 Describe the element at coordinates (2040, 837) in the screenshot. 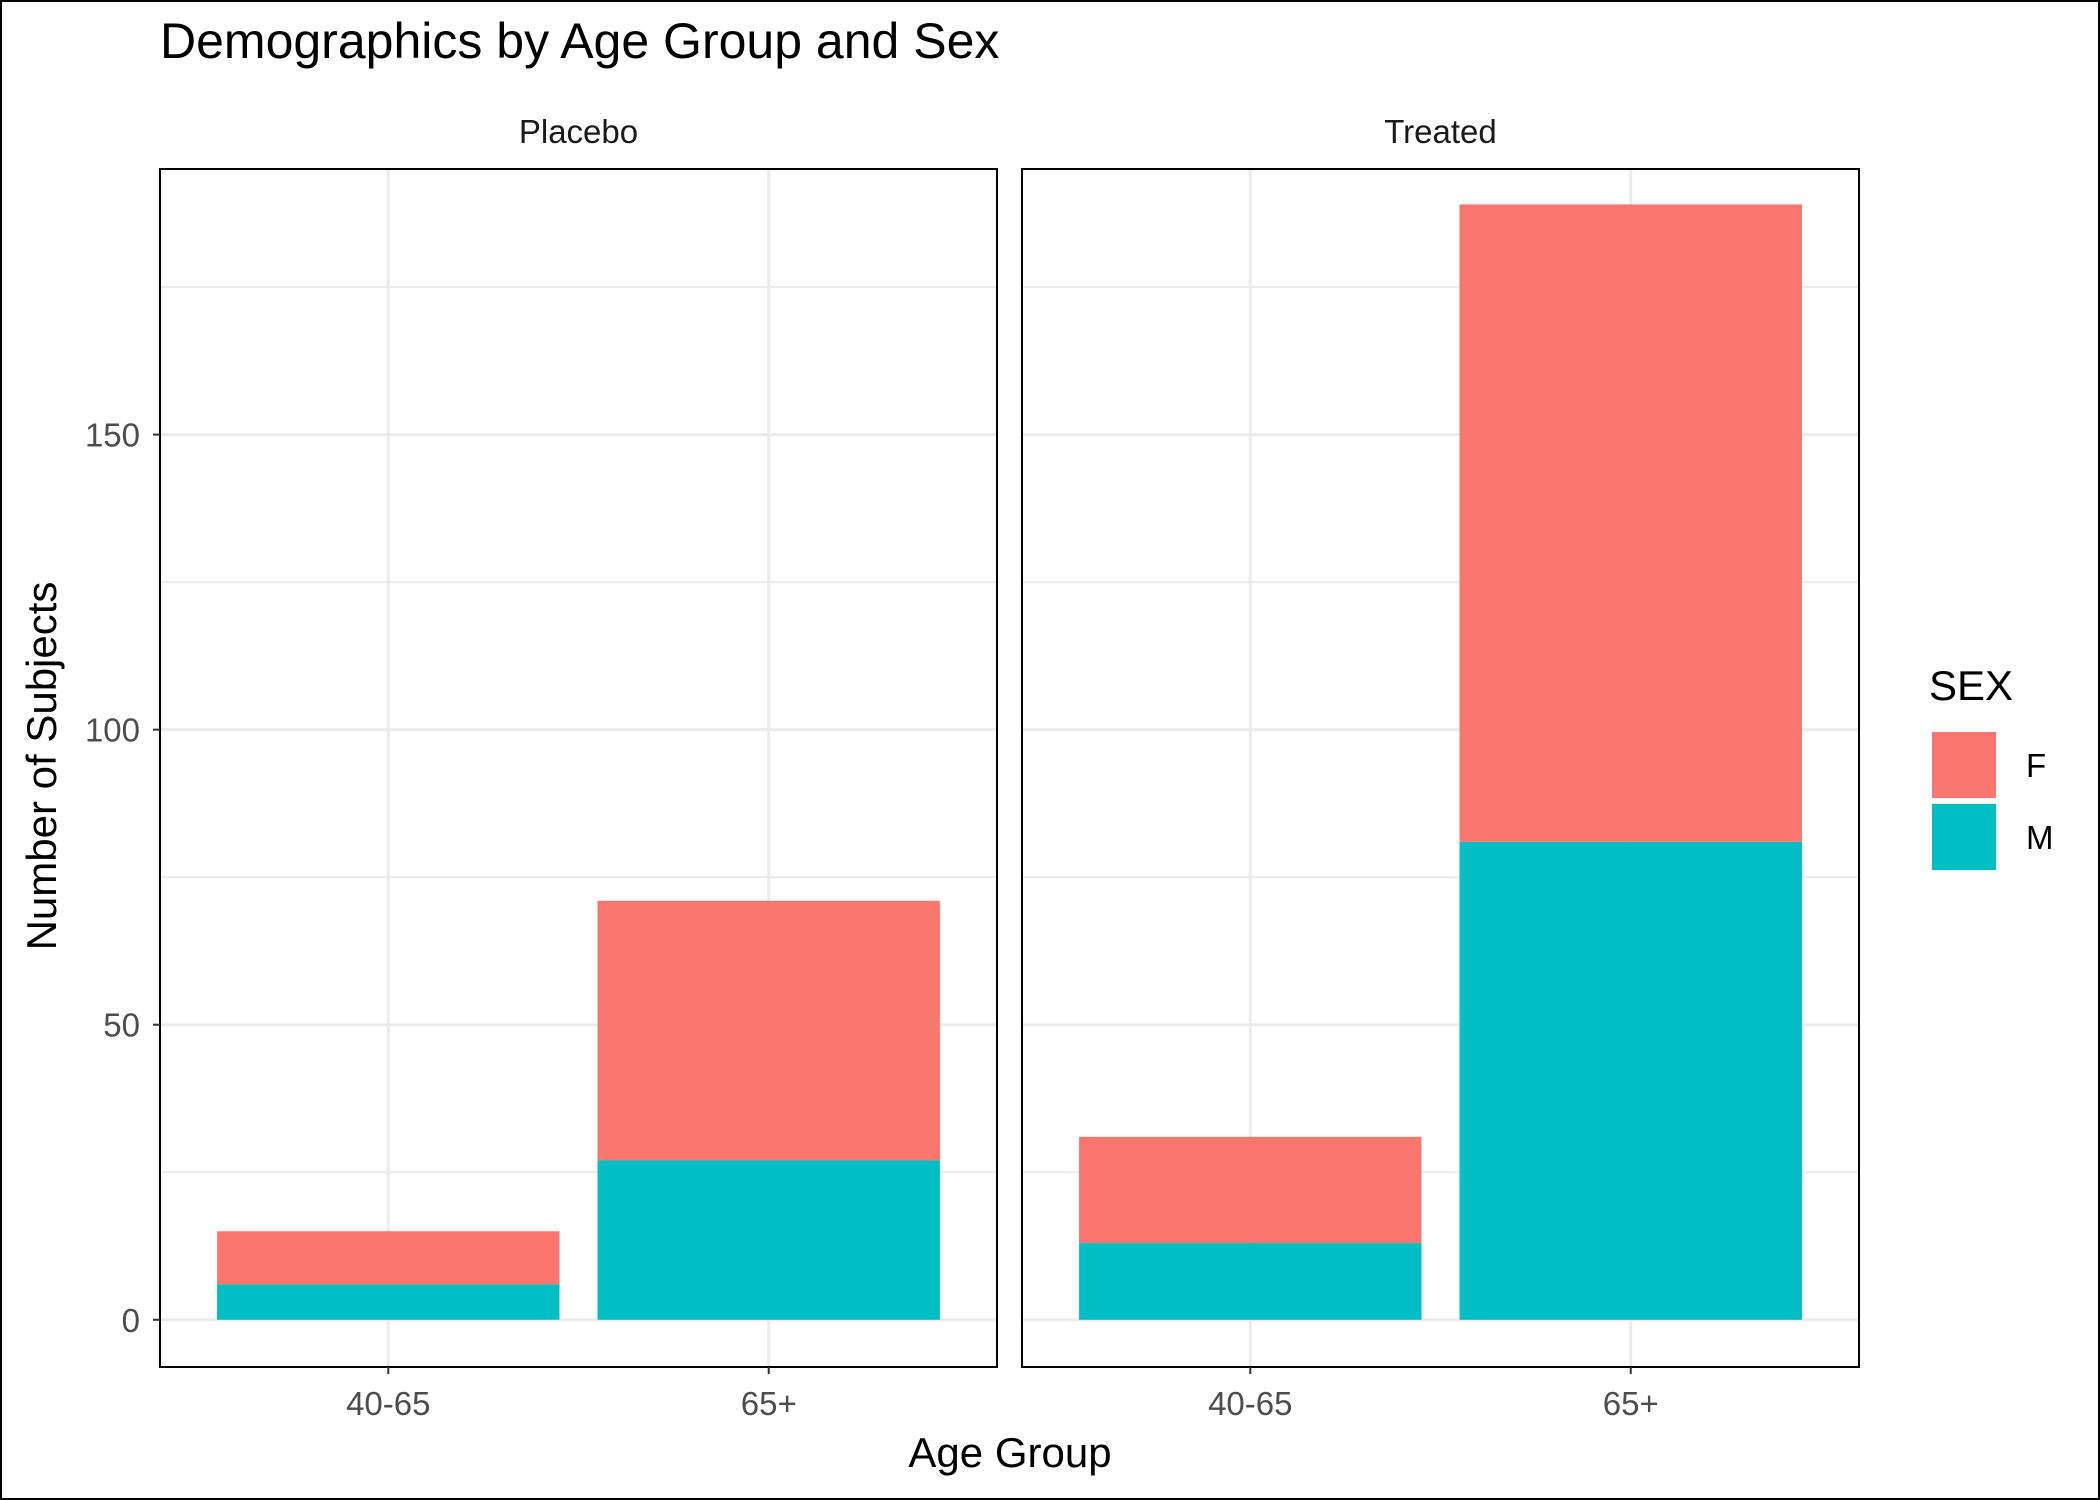

I see `legend-label-m: M` at that location.